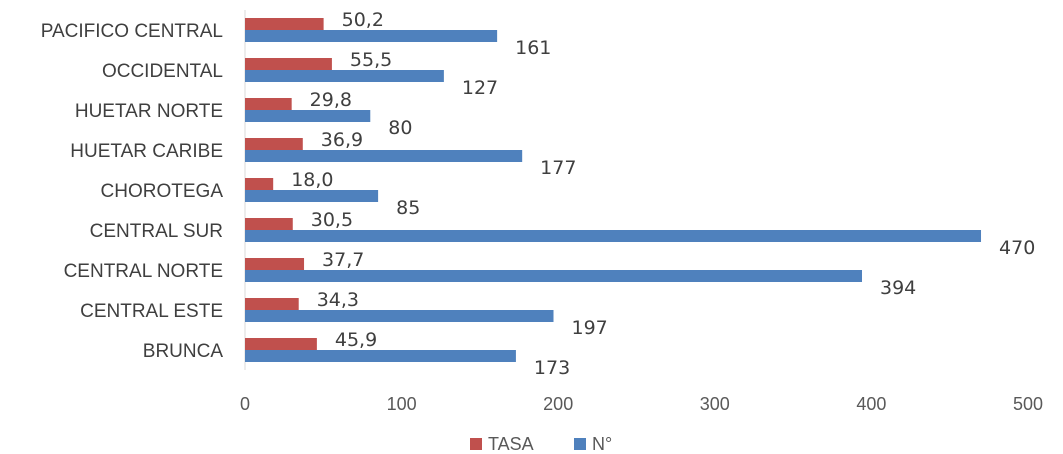 This screenshot has height=454, width=1063. What do you see at coordinates (898, 288) in the screenshot?
I see `data-label-nnum-central-norte: 394` at bounding box center [898, 288].